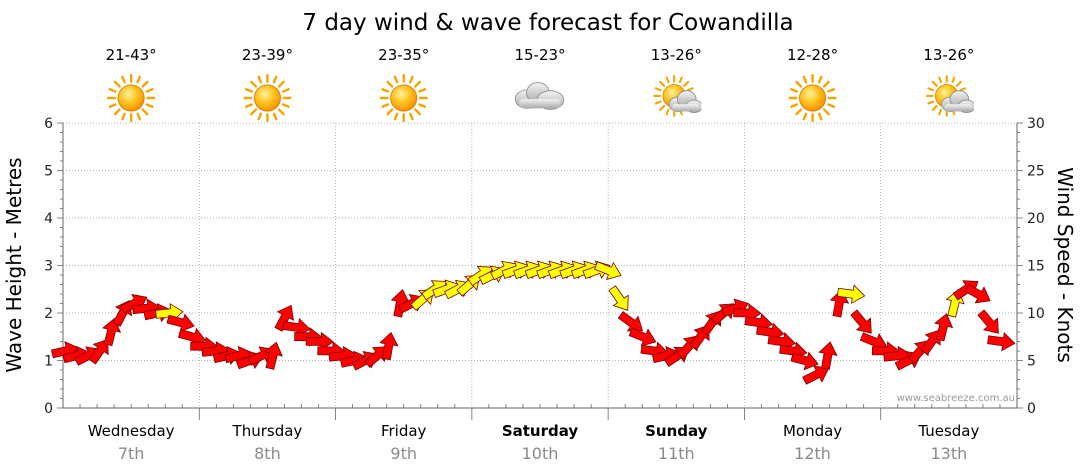 This screenshot has width=1080, height=475. What do you see at coordinates (1036, 267) in the screenshot?
I see `right-tick-label: 15` at bounding box center [1036, 267].